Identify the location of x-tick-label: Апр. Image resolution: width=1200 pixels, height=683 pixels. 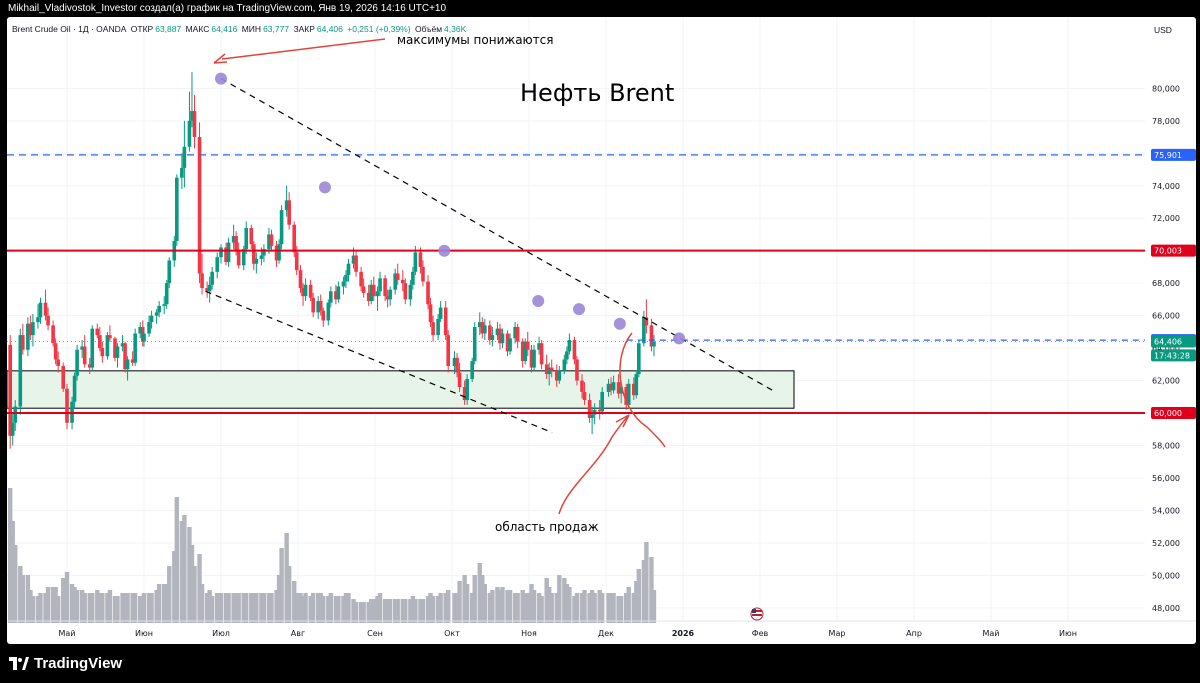
(914, 633).